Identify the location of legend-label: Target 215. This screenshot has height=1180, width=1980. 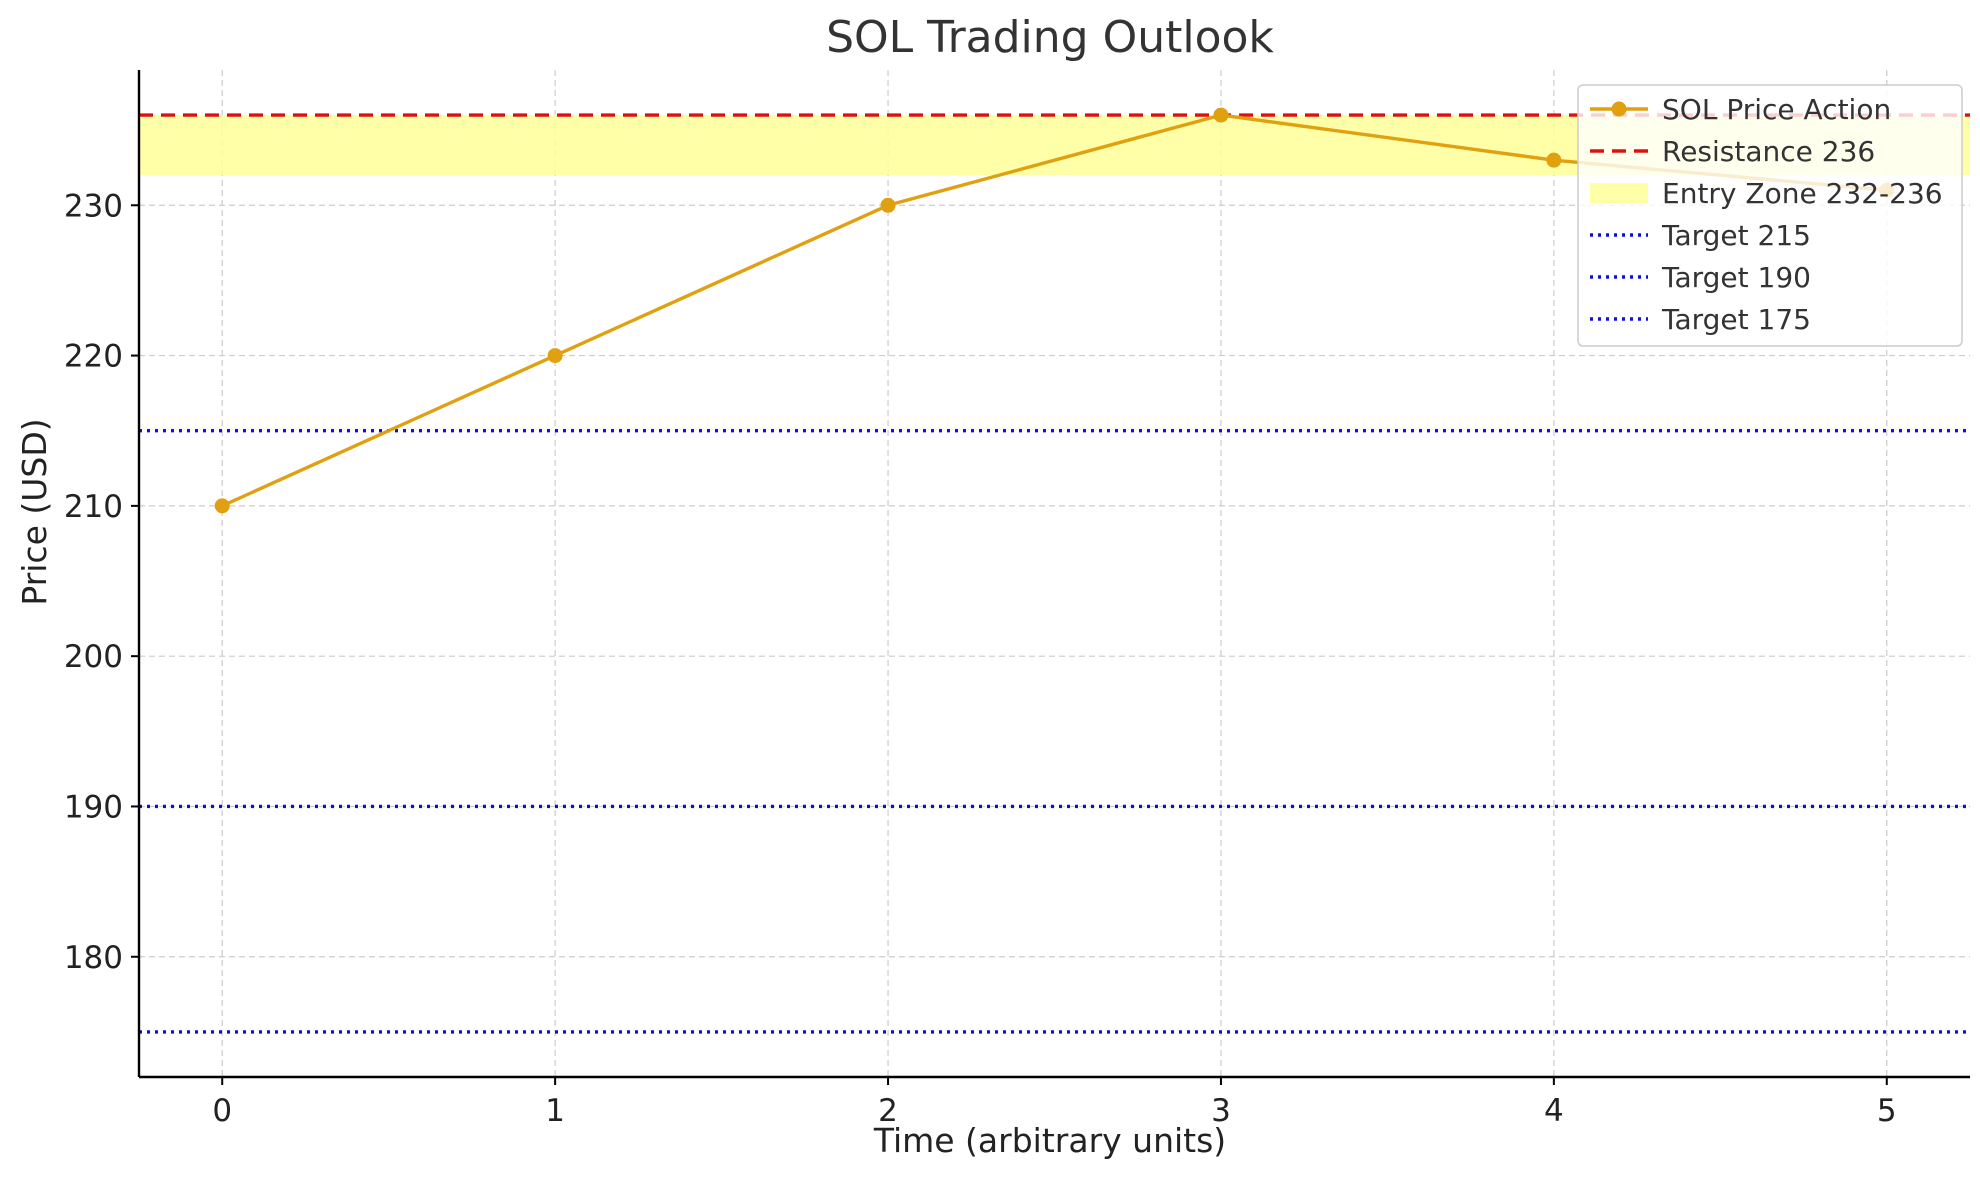
(1736, 235).